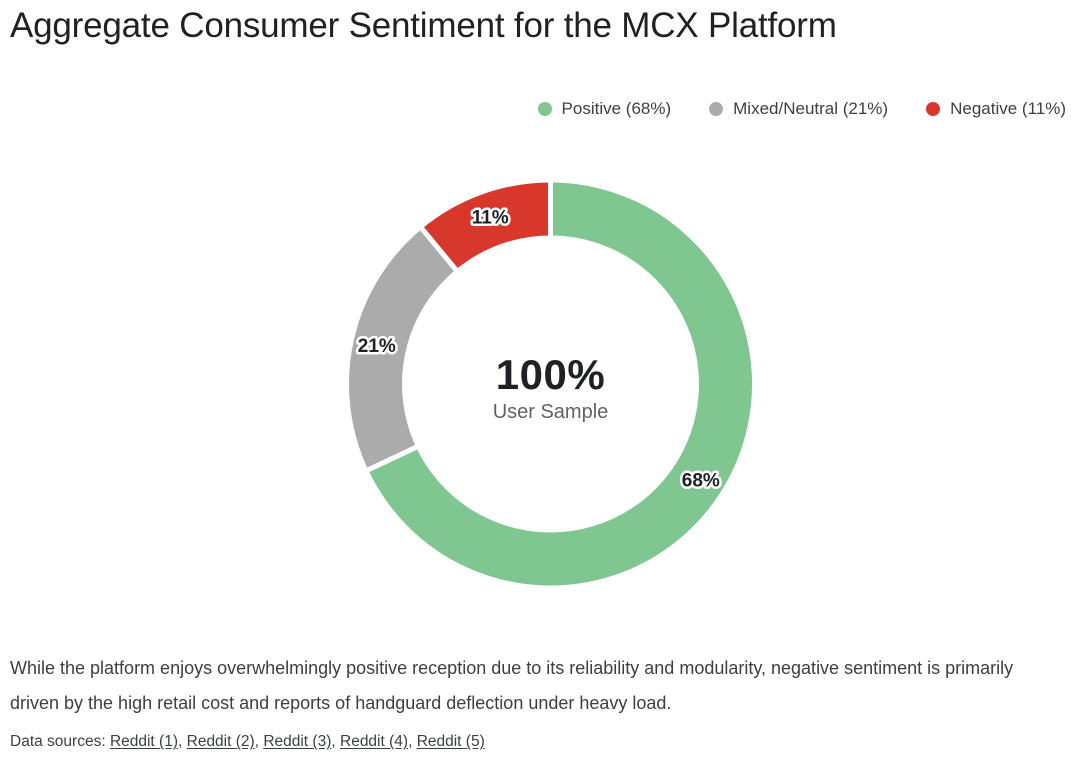 The width and height of the screenshot is (1082, 765). I want to click on legend-dot-negative, so click(933, 109).